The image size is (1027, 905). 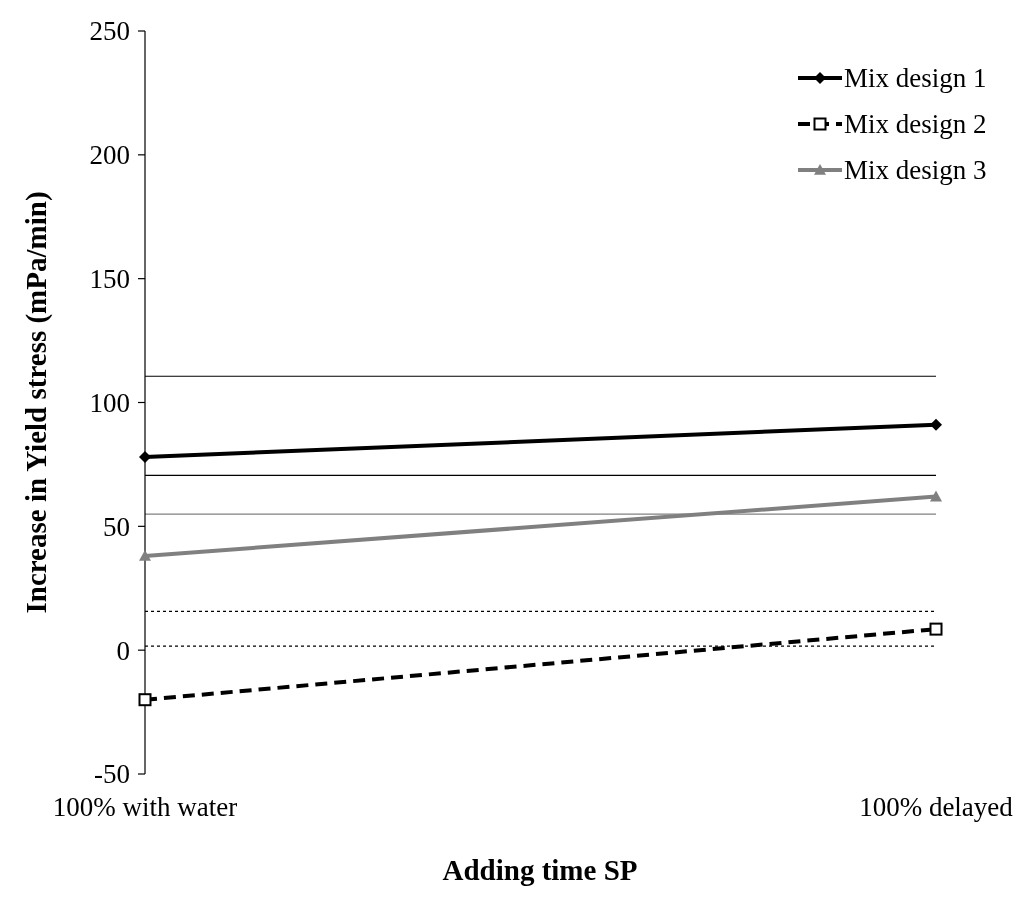 I want to click on x-axis-title: Adding time SP, so click(x=540, y=870).